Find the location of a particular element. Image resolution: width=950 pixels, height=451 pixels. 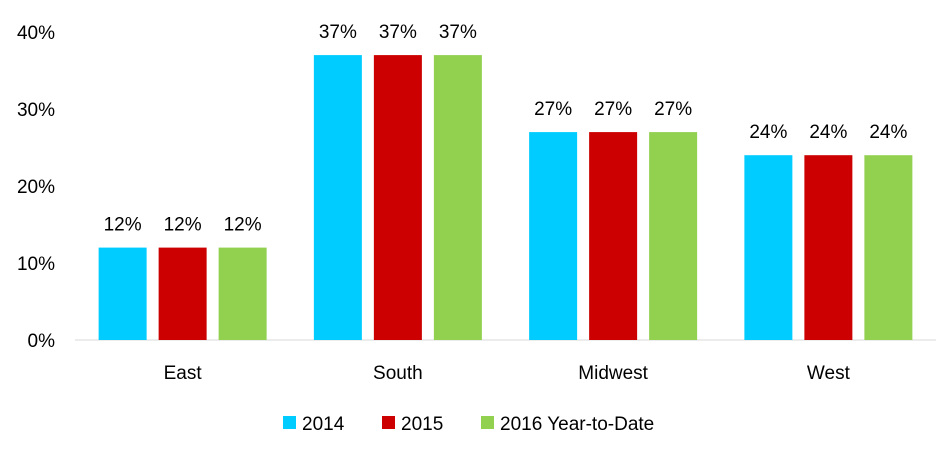

bar-east-2015 is located at coordinates (182, 293).